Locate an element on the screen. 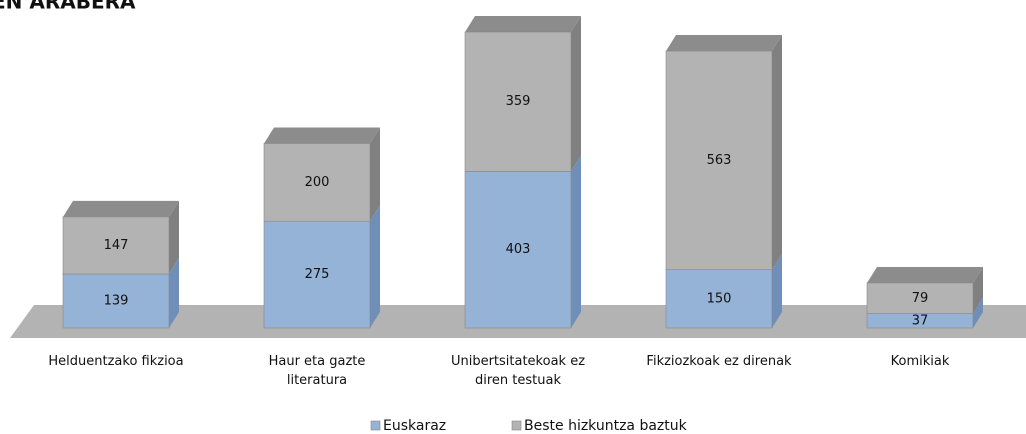 The image size is (1026, 434). data-label: 275 is located at coordinates (317, 274).